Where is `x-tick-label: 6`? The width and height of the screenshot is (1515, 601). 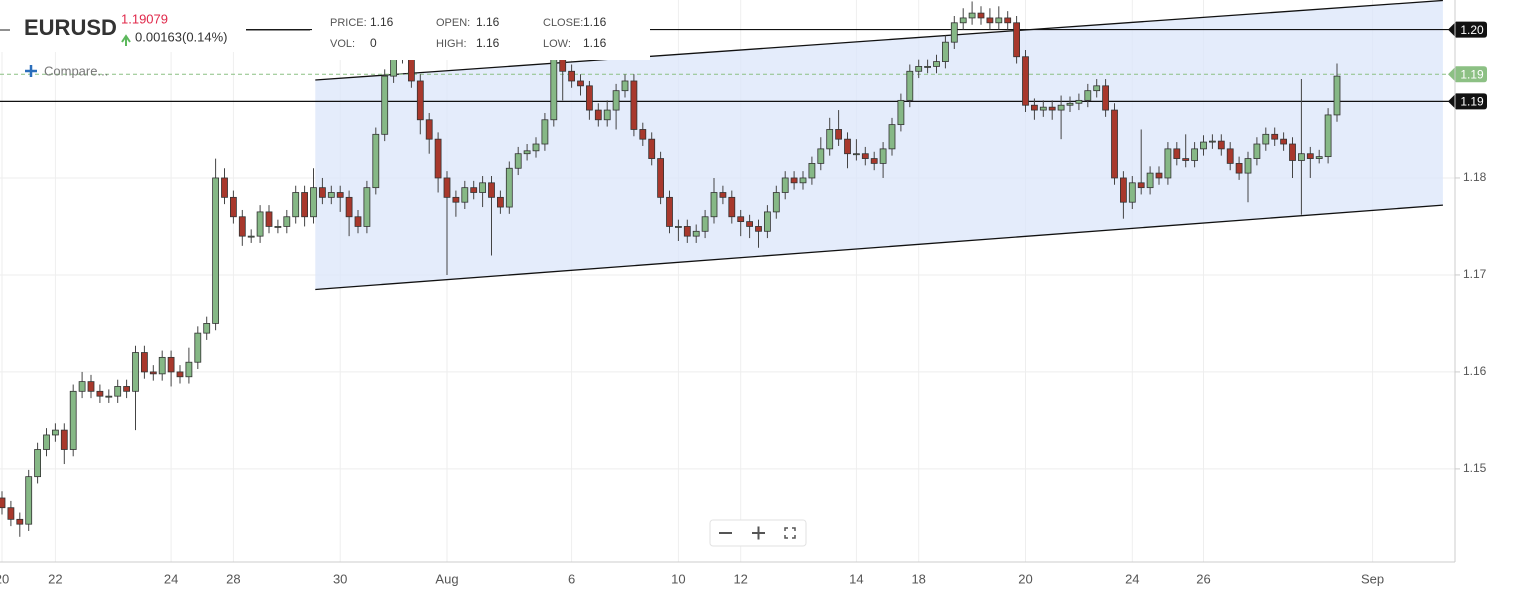
x-tick-label: 6 is located at coordinates (571, 578).